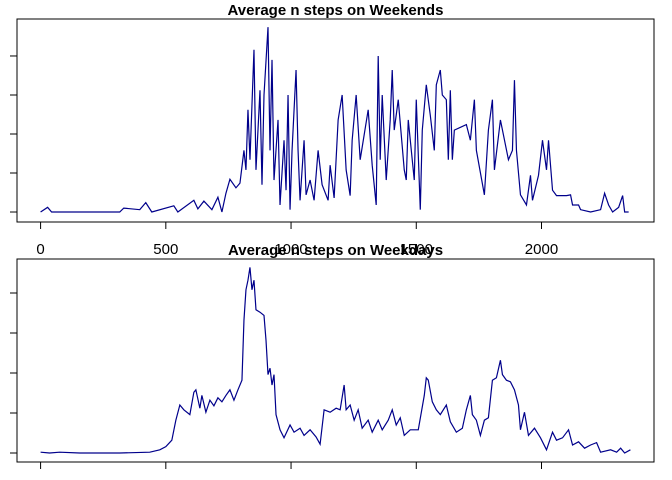  Describe the element at coordinates (40, 249) in the screenshot. I see `x-tick-label: 0` at that location.